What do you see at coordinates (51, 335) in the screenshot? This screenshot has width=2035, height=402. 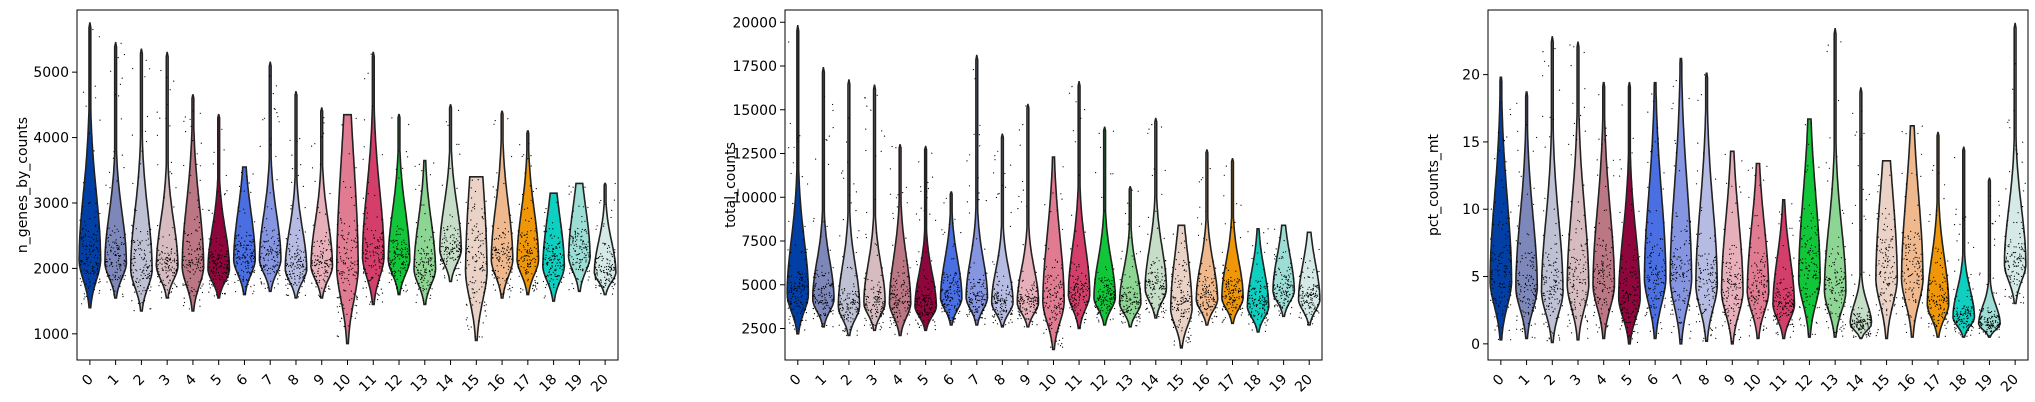 I see `y-tick-label: 1000` at bounding box center [51, 335].